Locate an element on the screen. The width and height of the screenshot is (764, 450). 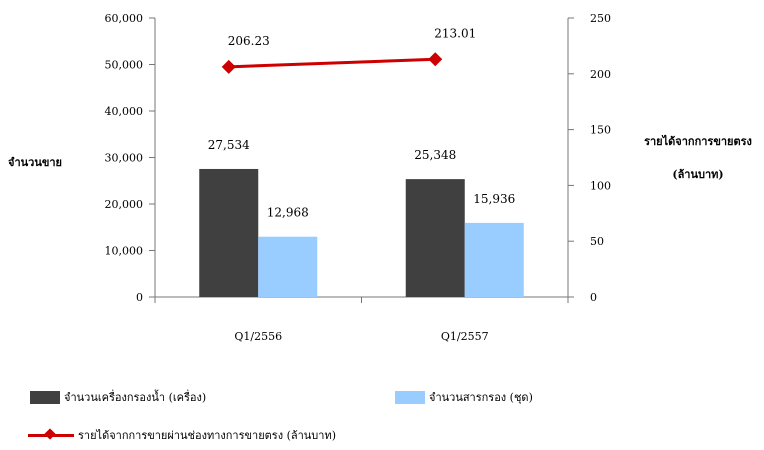
y-tick-label-left: 40,000 is located at coordinates (124, 111).